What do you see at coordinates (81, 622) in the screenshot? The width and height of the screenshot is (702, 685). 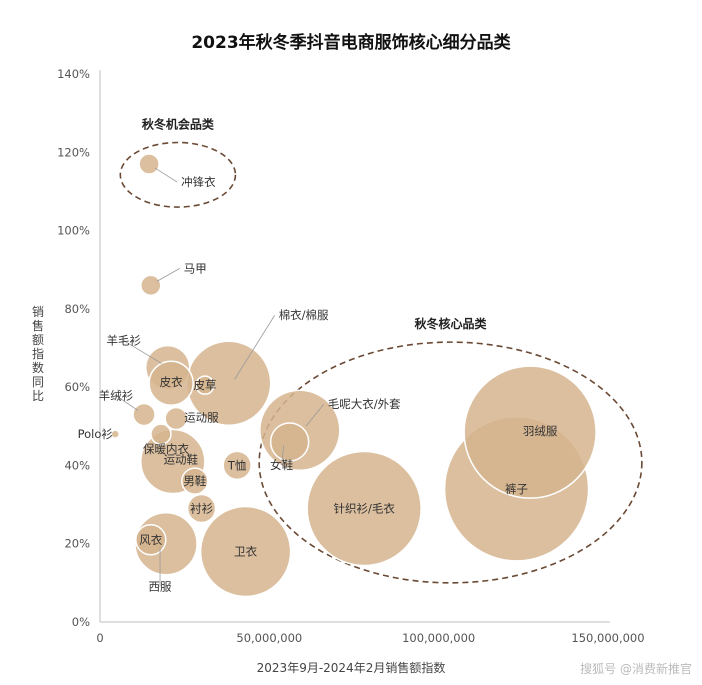 I see `y-tick-label: 0%` at bounding box center [81, 622].